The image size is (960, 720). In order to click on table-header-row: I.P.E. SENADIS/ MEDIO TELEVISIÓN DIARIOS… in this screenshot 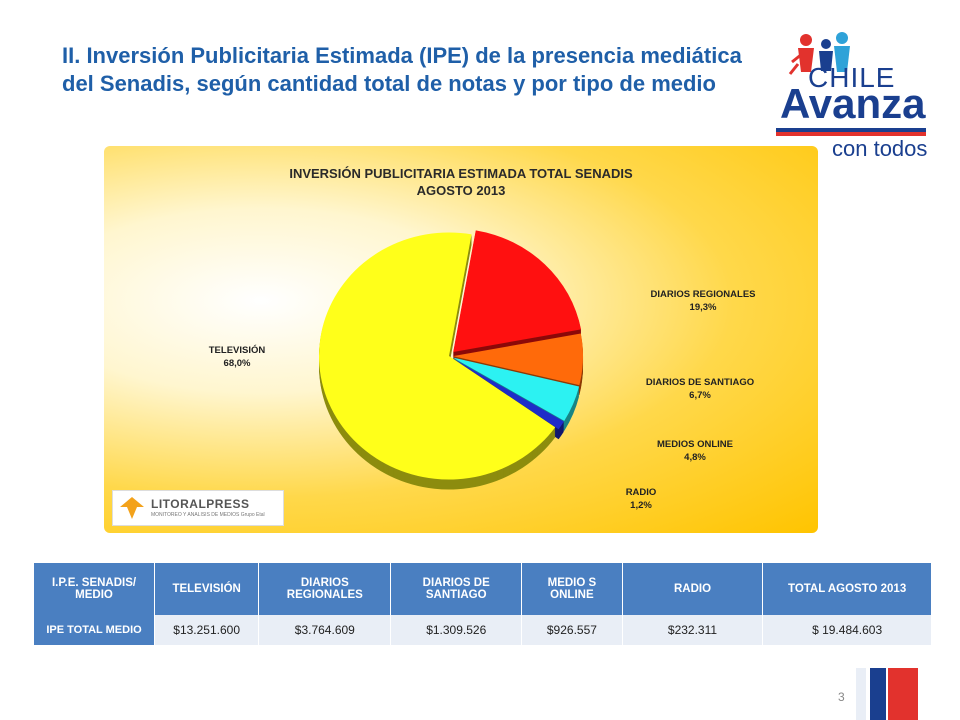, I will do `click(483, 589)`.